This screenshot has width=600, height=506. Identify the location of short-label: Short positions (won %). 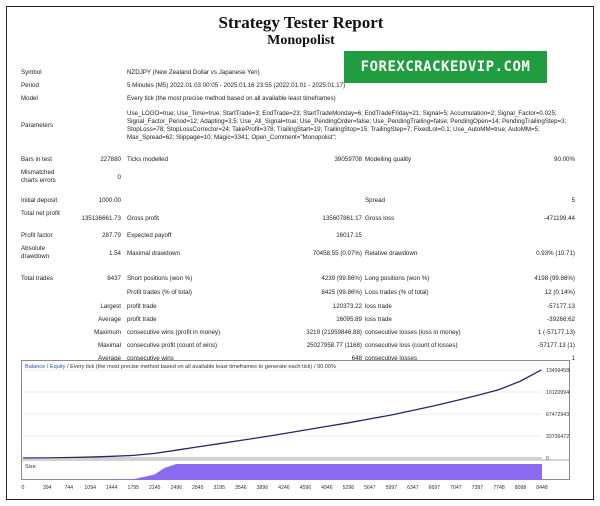
(160, 278).